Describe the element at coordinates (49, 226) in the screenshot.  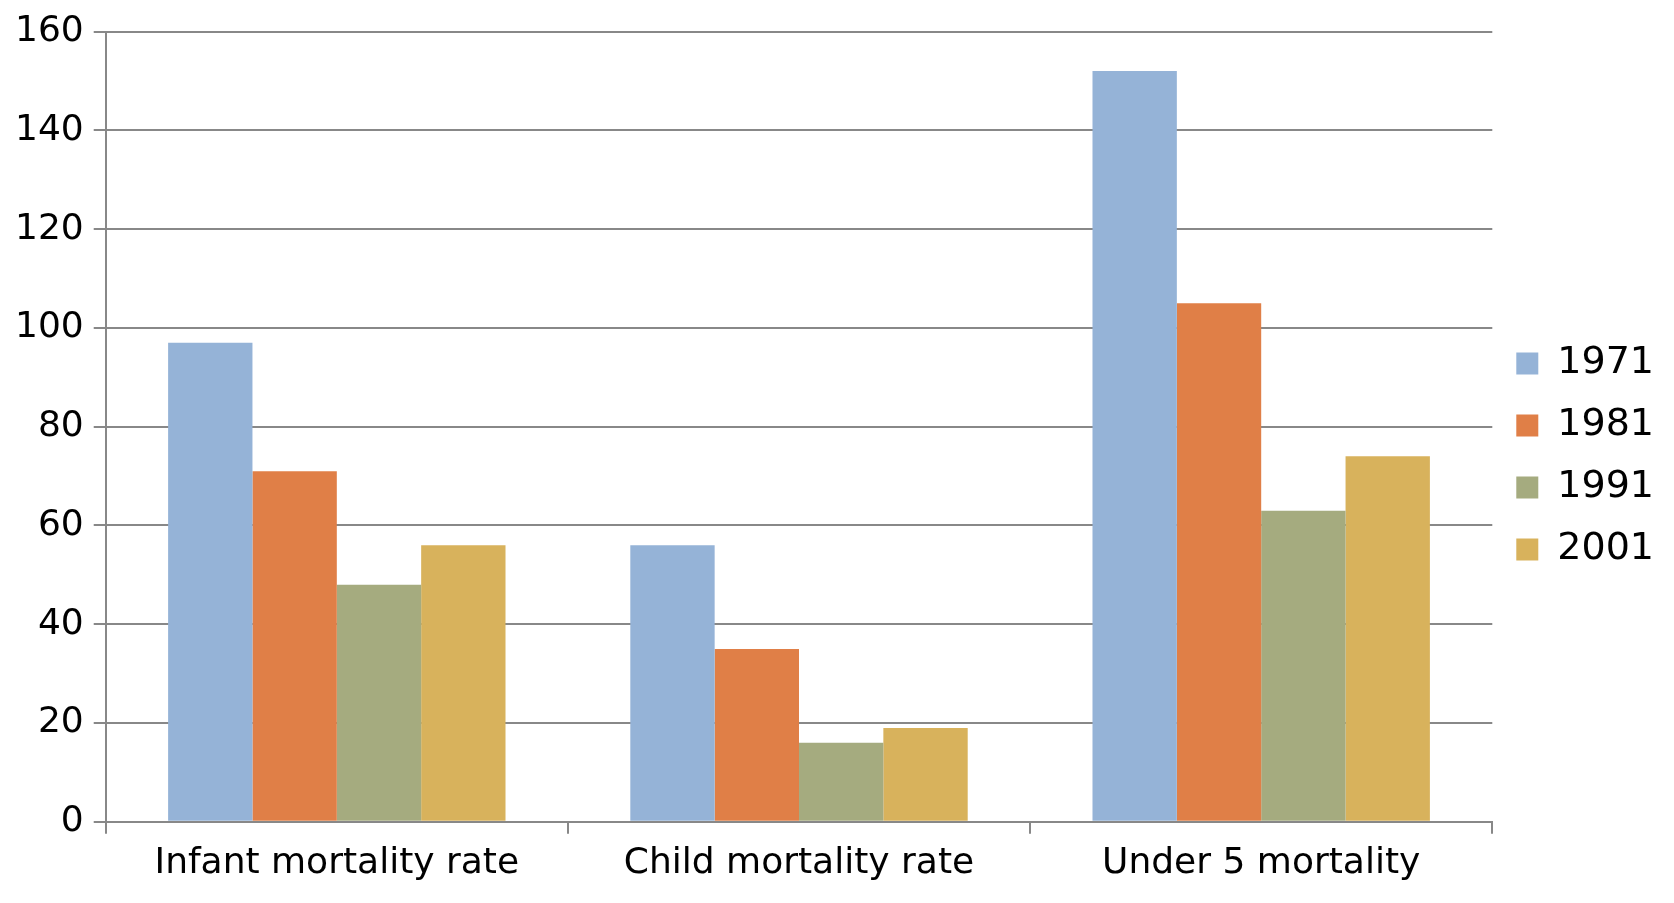
I see `y-tick-label: 120` at that location.